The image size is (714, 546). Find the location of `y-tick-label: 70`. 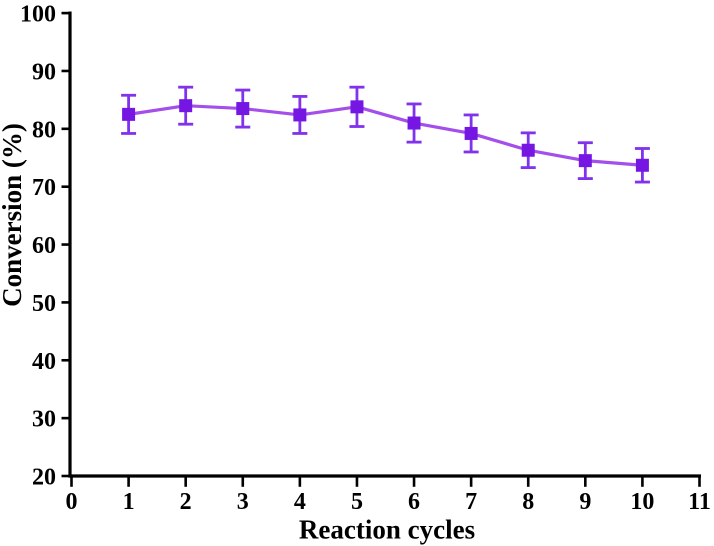

y-tick-label: 70 is located at coordinates (44, 188).